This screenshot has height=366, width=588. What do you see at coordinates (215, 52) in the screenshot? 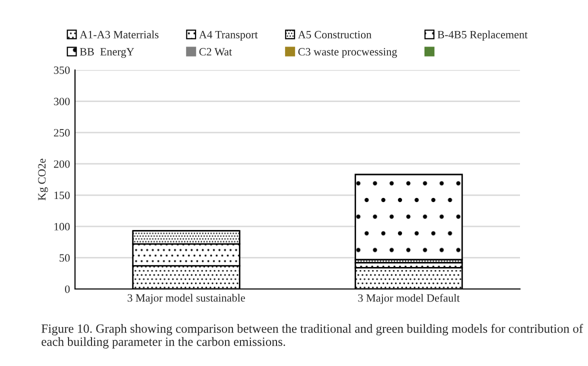
I see `legend-label: C2 Wat` at bounding box center [215, 52].